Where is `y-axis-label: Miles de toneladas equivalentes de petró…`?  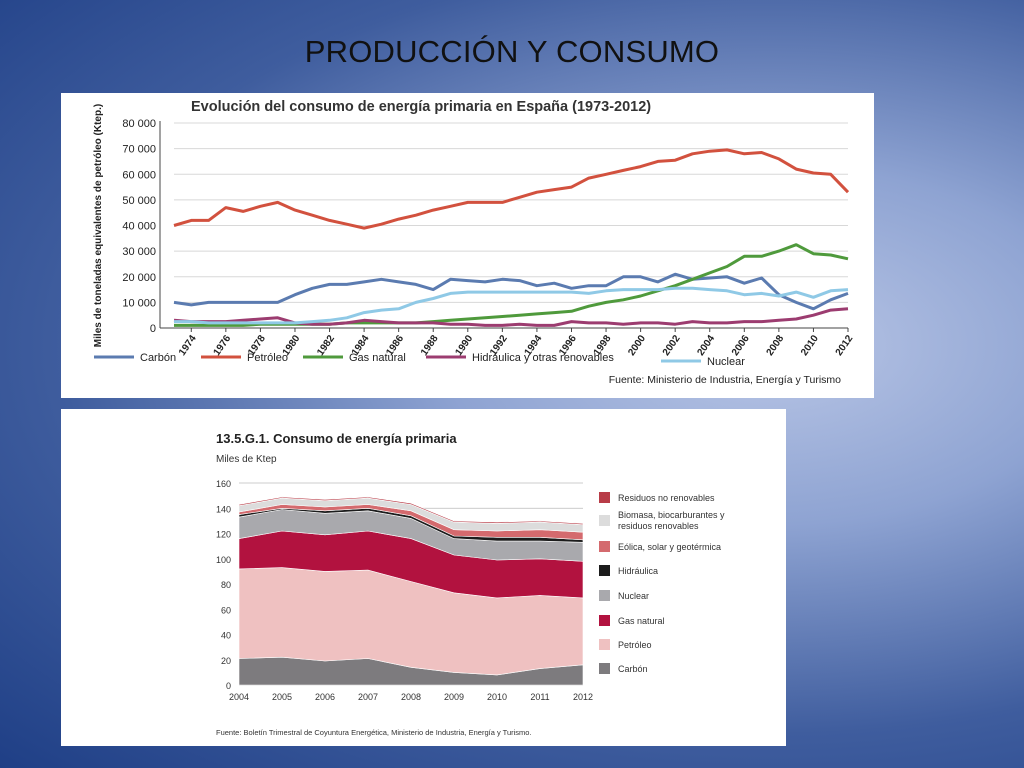
y-axis-label: Miles de toneladas equivalentes de petró… is located at coordinates (98, 225).